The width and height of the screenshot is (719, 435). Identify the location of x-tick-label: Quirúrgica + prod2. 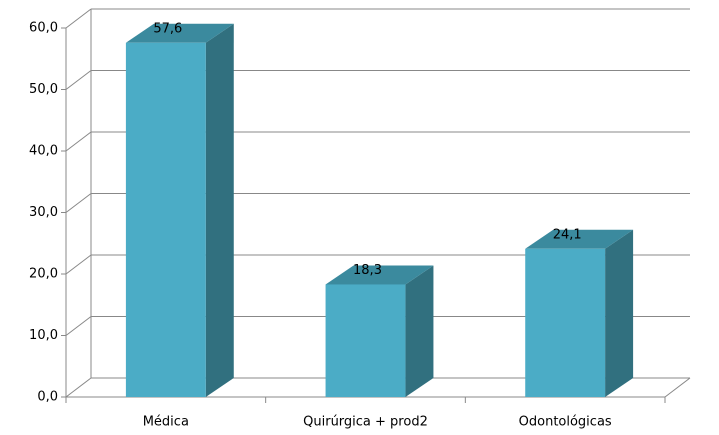
(365, 422).